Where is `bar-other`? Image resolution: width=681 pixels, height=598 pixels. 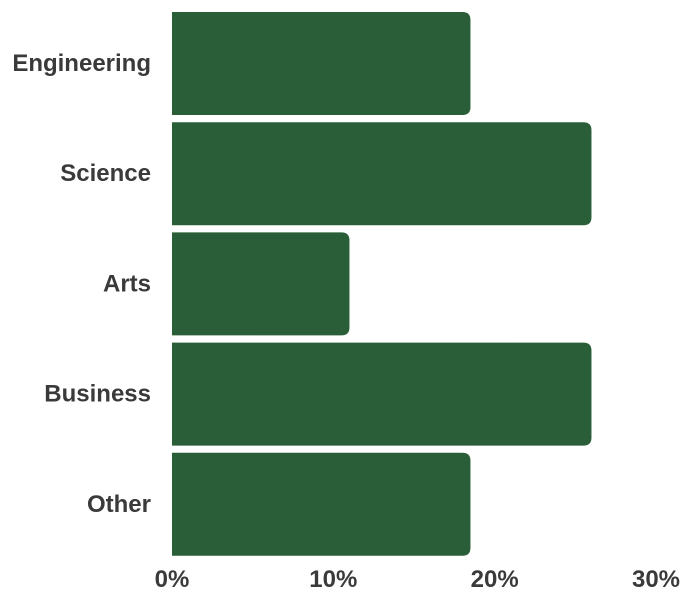 bar-other is located at coordinates (321, 504).